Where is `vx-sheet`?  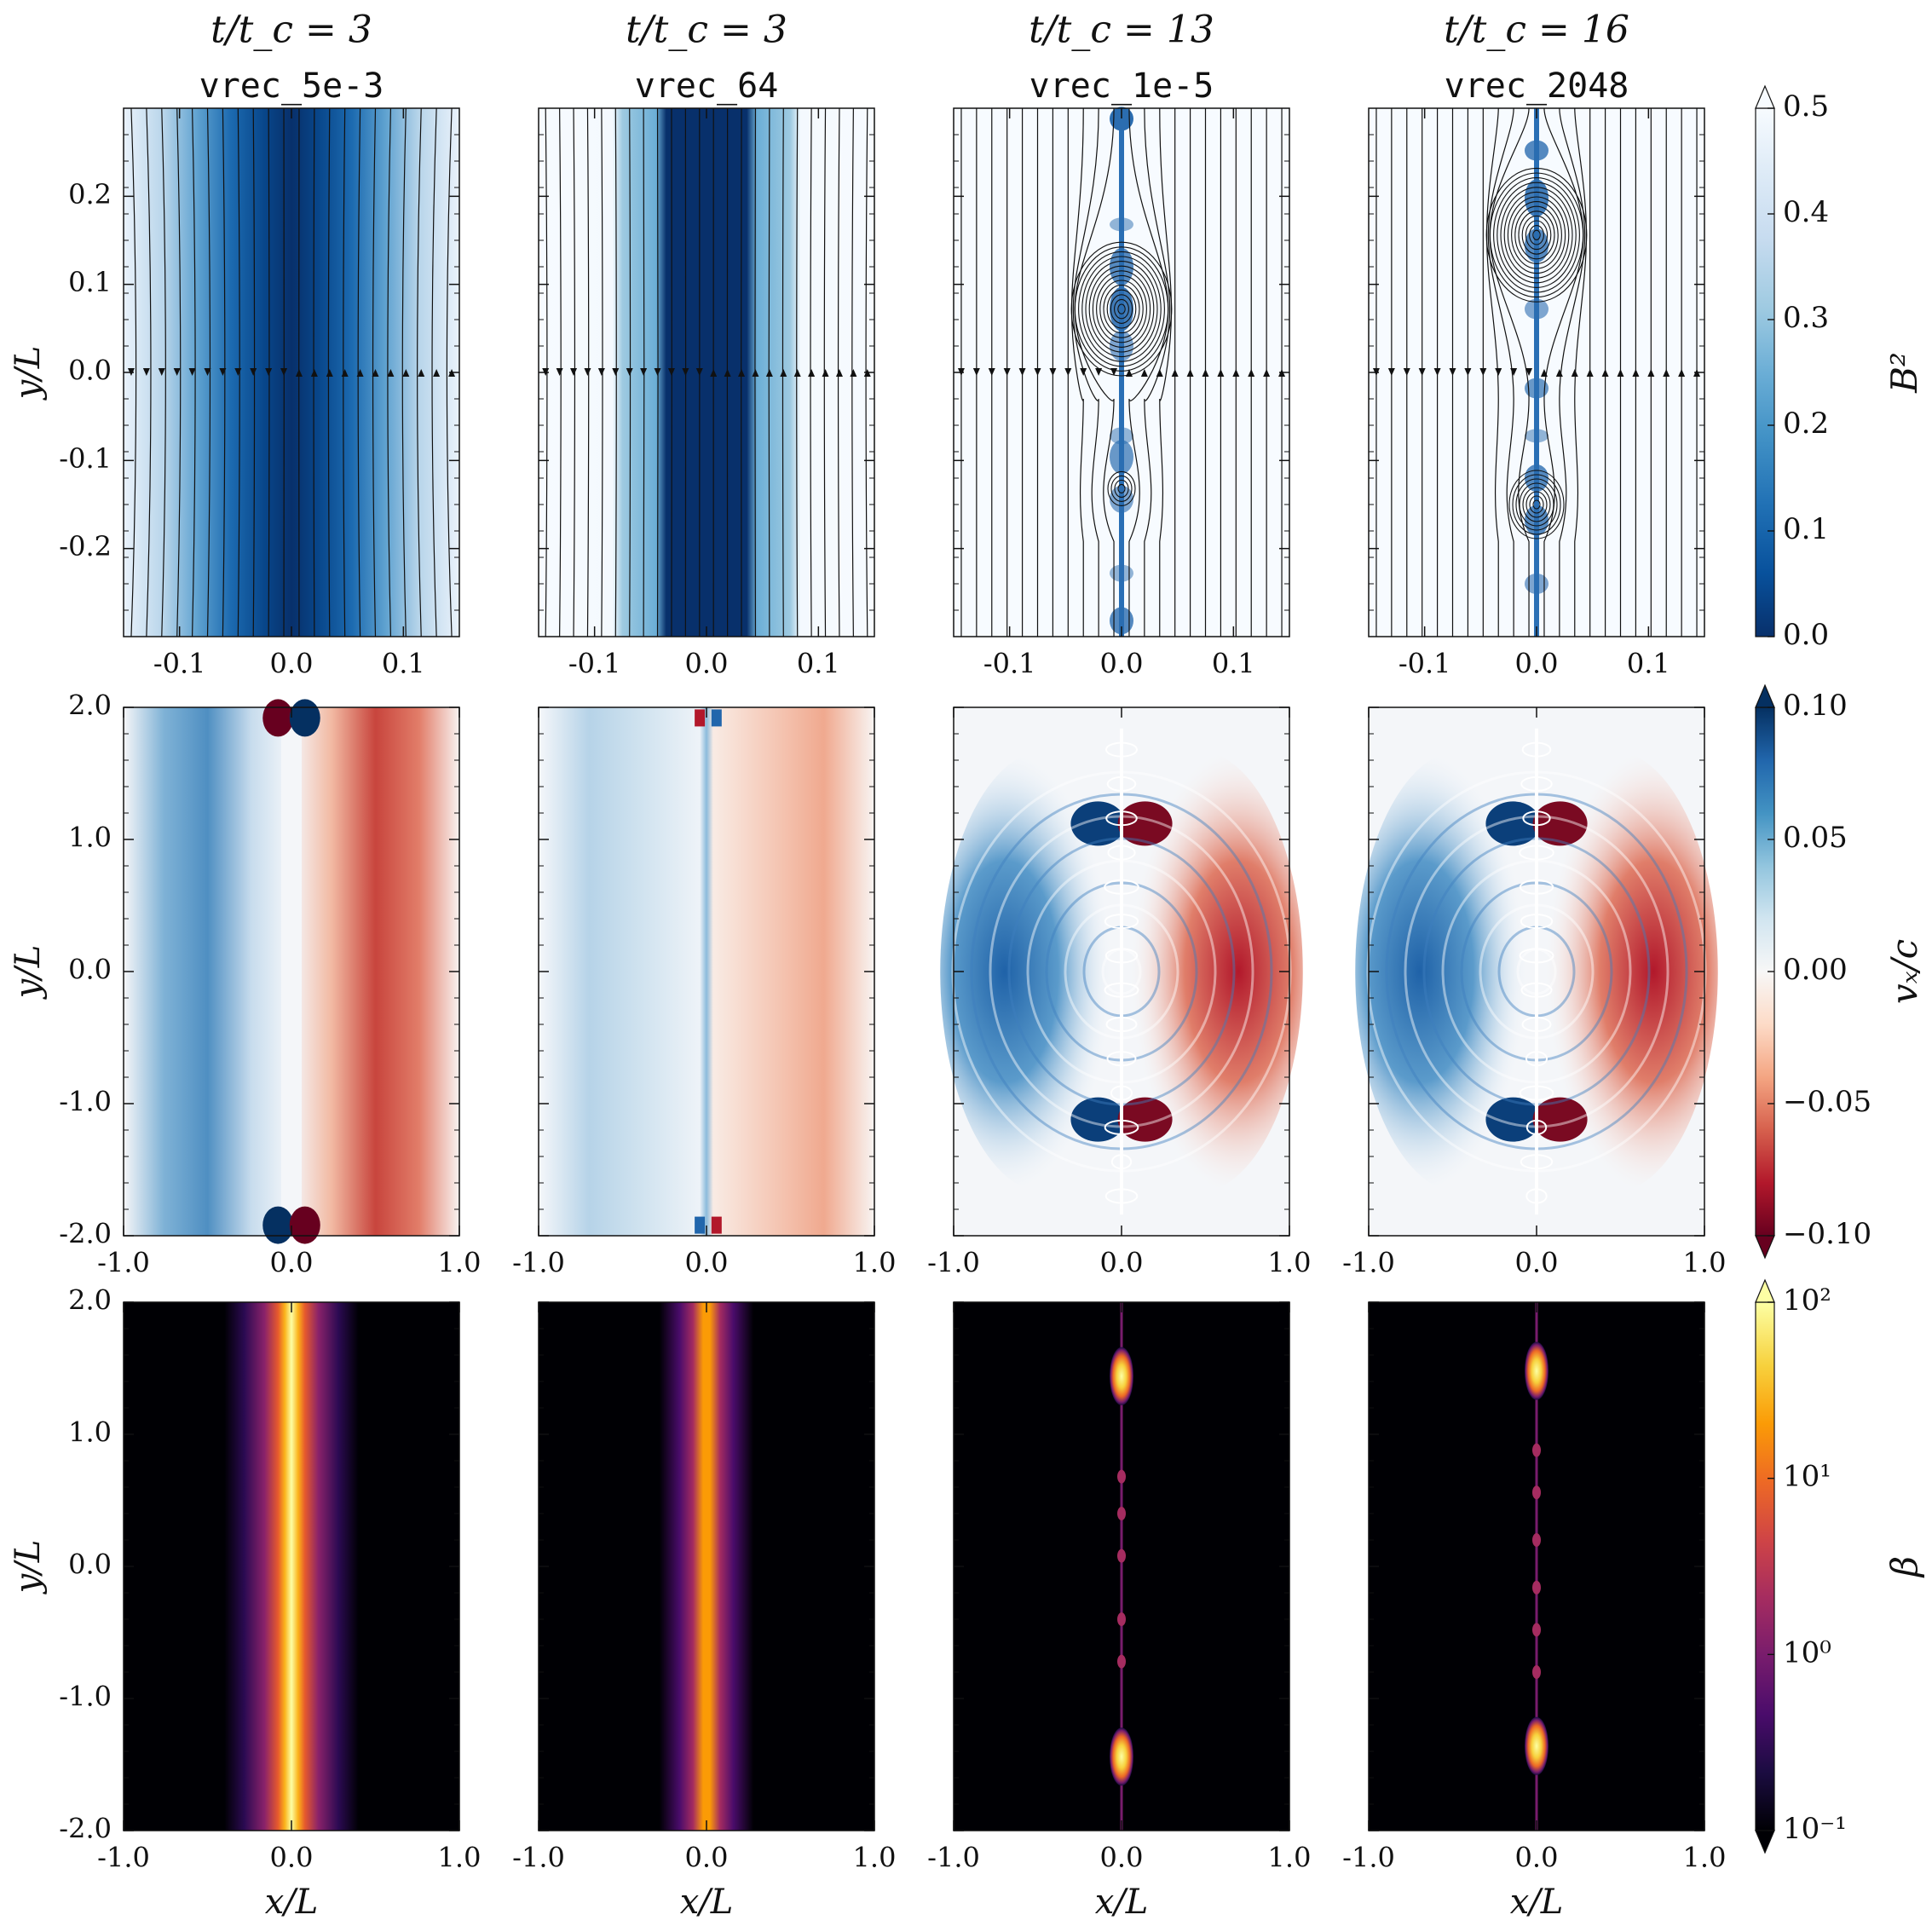 vx-sheet is located at coordinates (291, 971).